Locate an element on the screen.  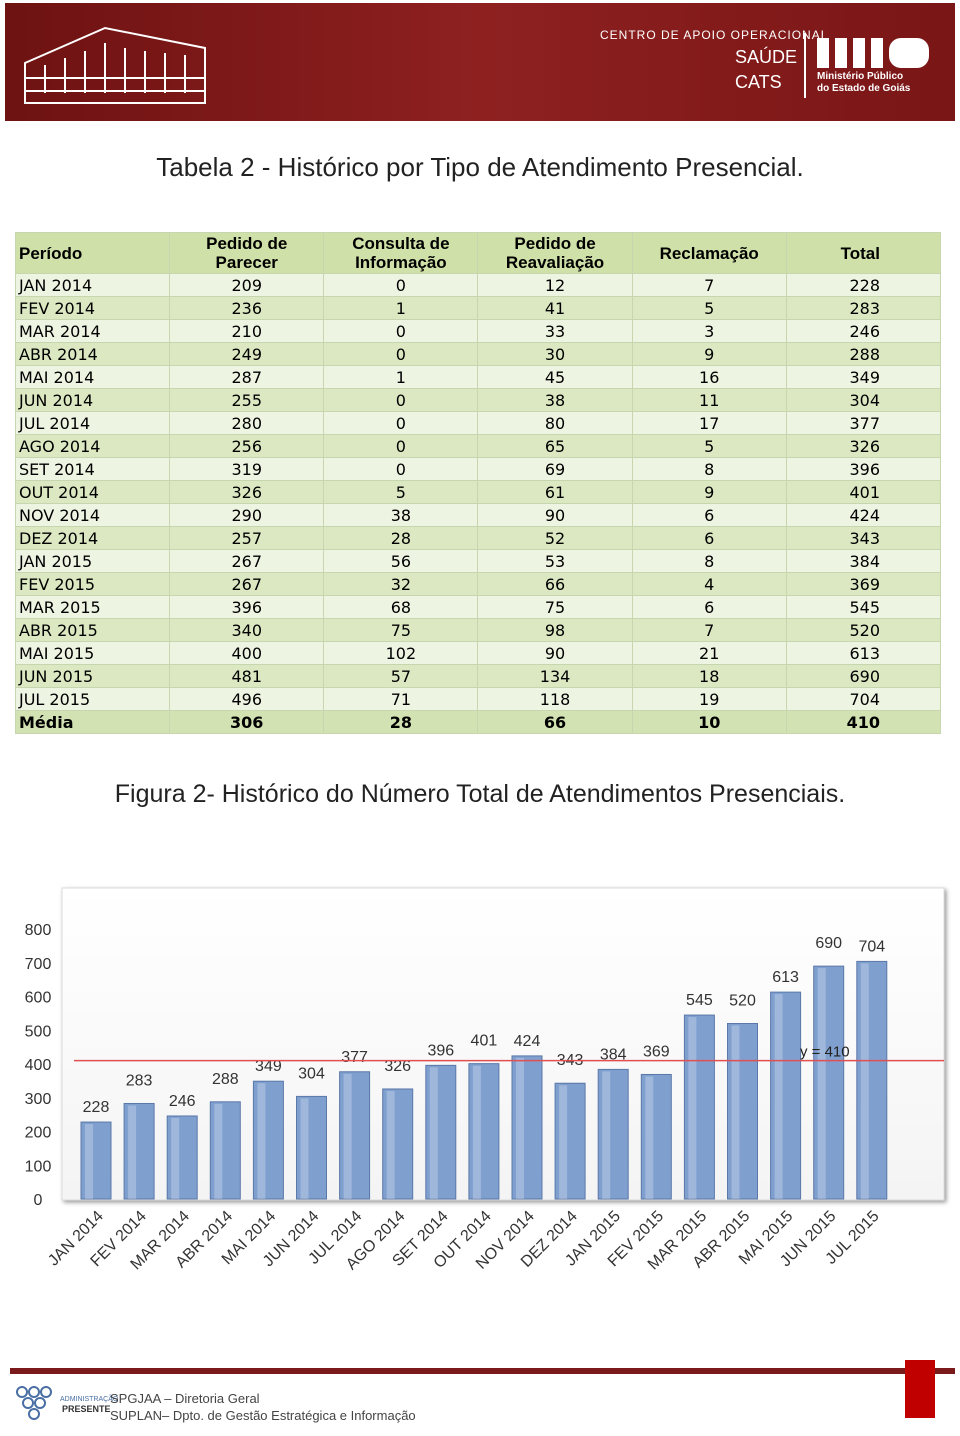
table-cell: MAI 2015 is located at coordinates (92, 653).